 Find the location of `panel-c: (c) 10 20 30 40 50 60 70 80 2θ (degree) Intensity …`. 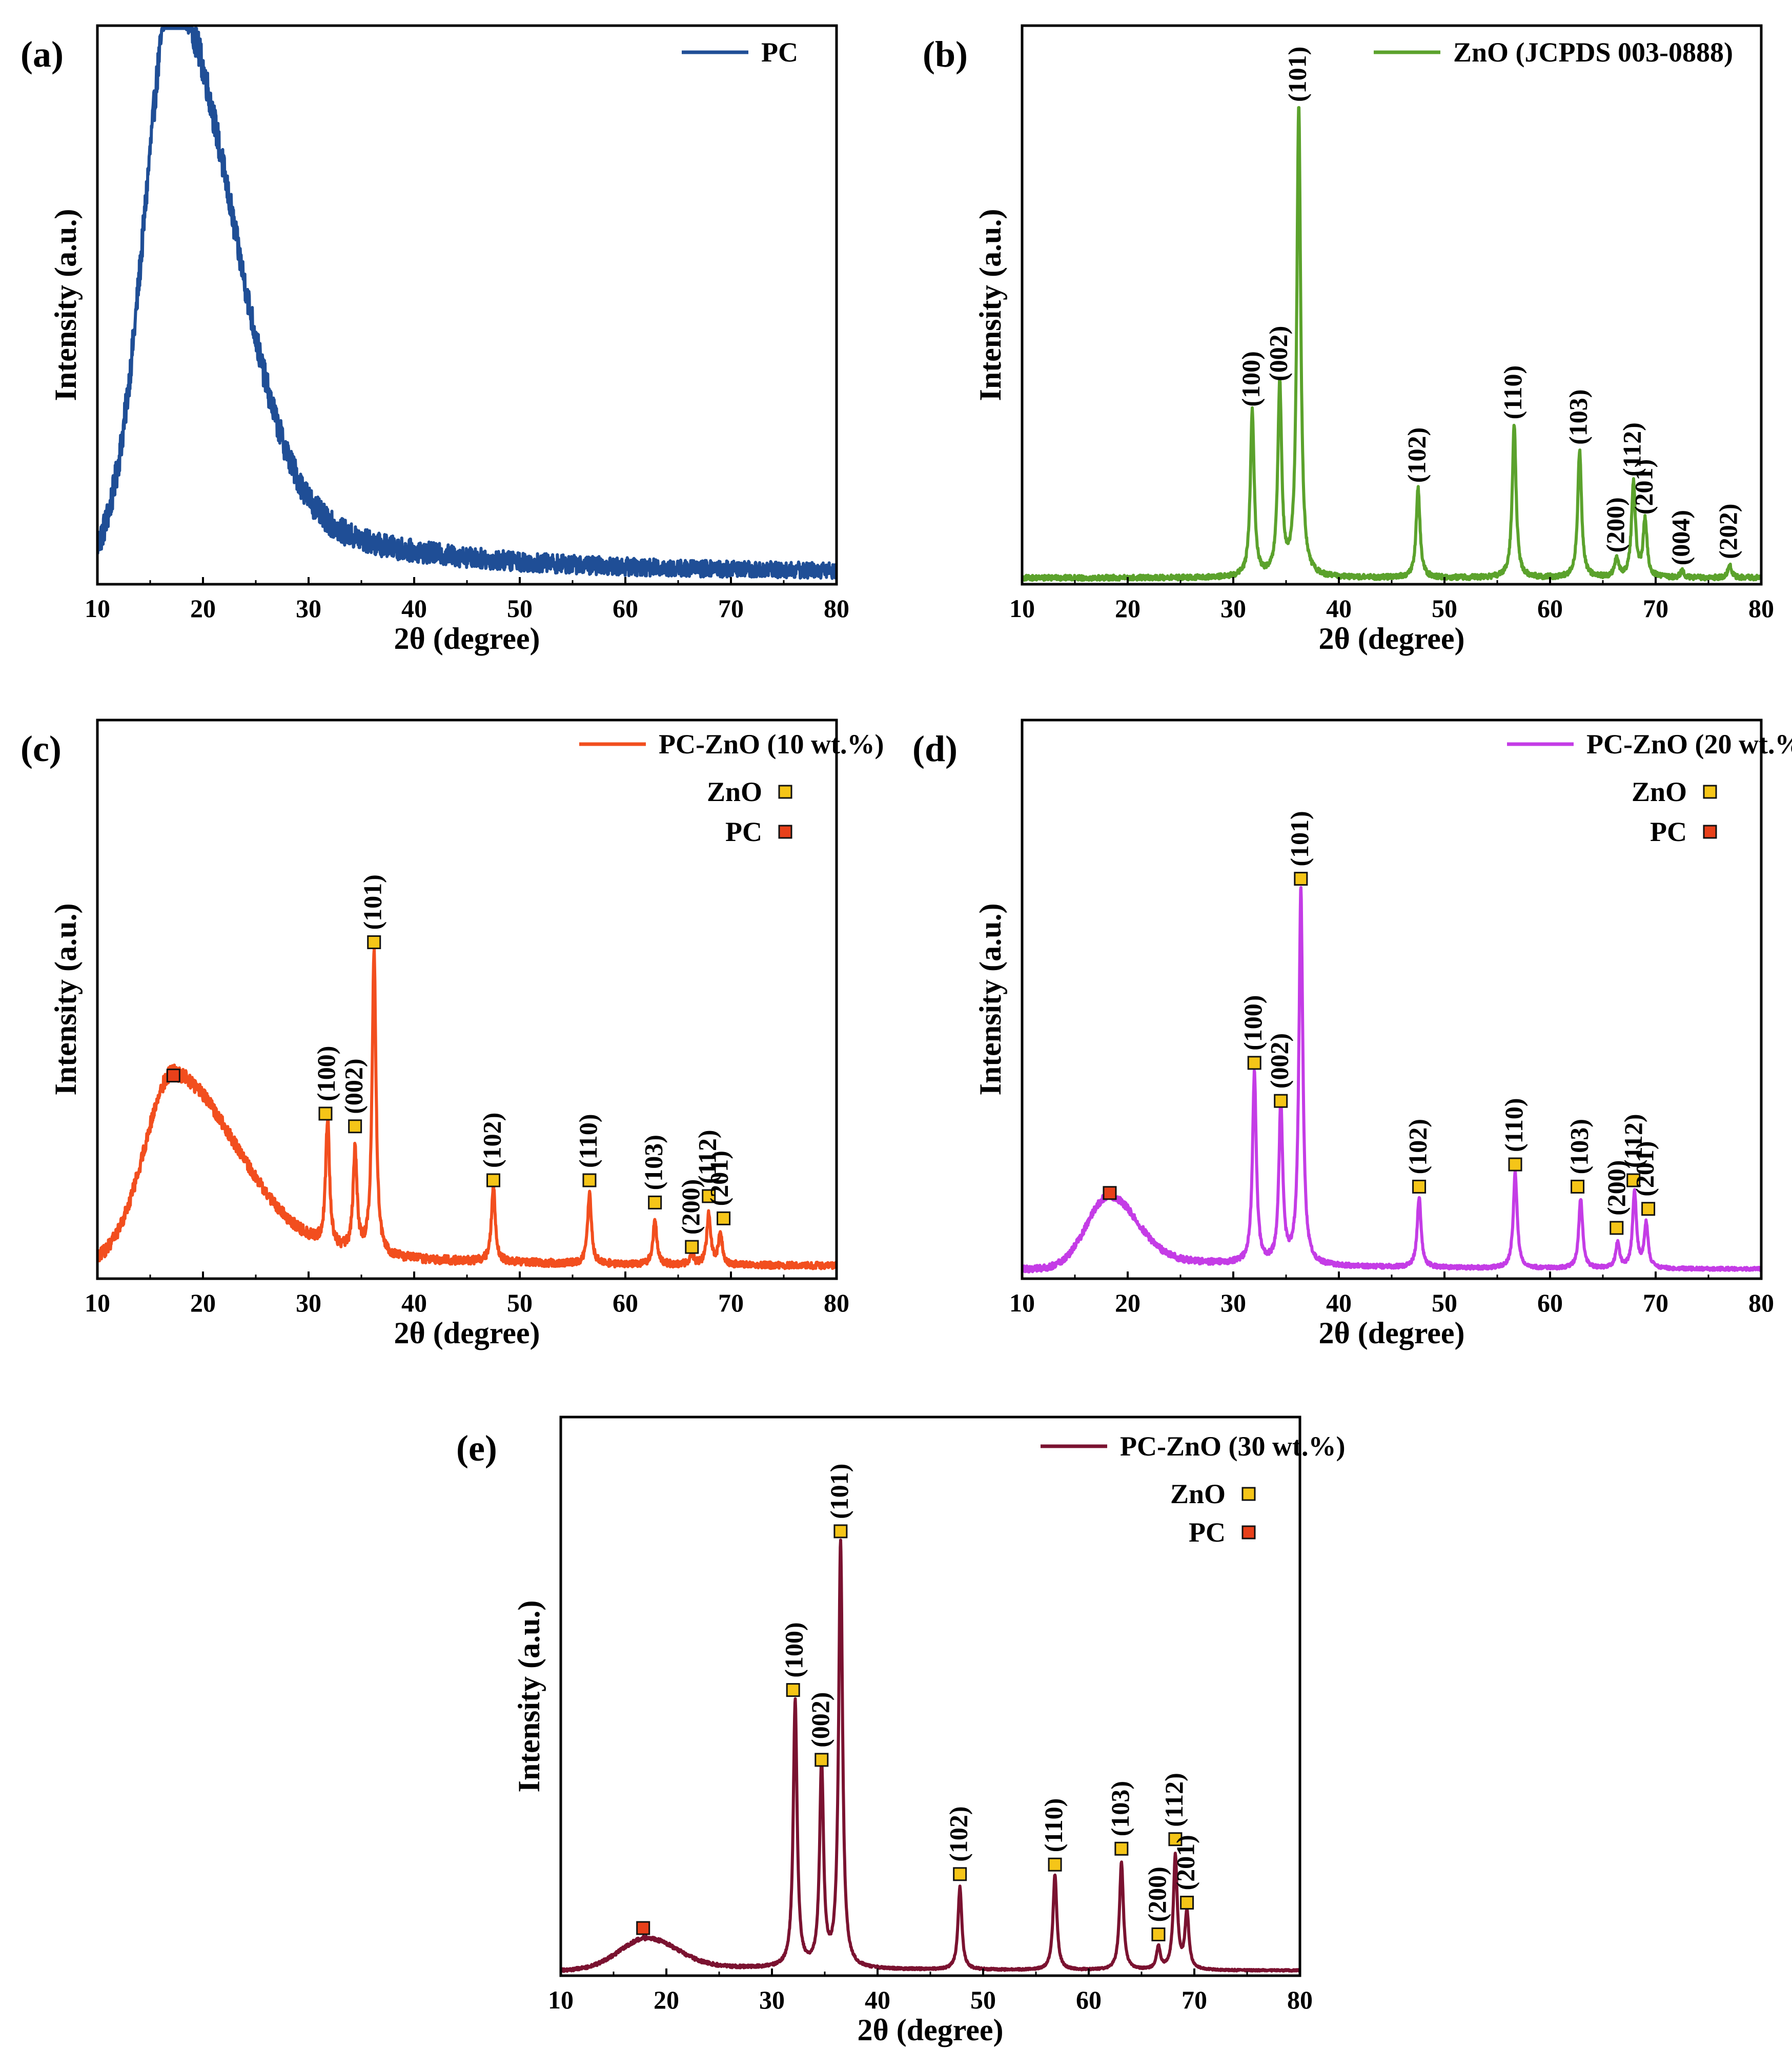

panel-c: (c) 10 20 30 40 50 60 70 80 2θ (degree) Intensity … is located at coordinates (453, 1034).